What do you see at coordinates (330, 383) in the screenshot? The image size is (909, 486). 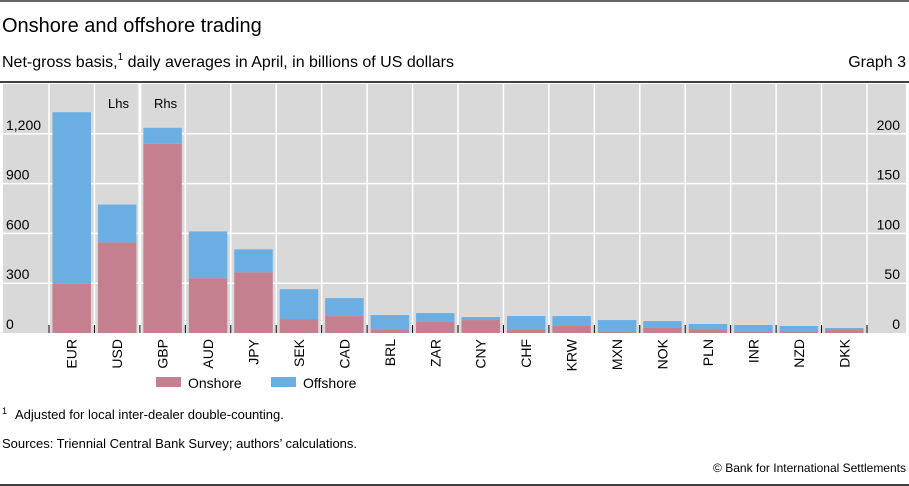 I see `legend-label-offshore: Offshore` at bounding box center [330, 383].